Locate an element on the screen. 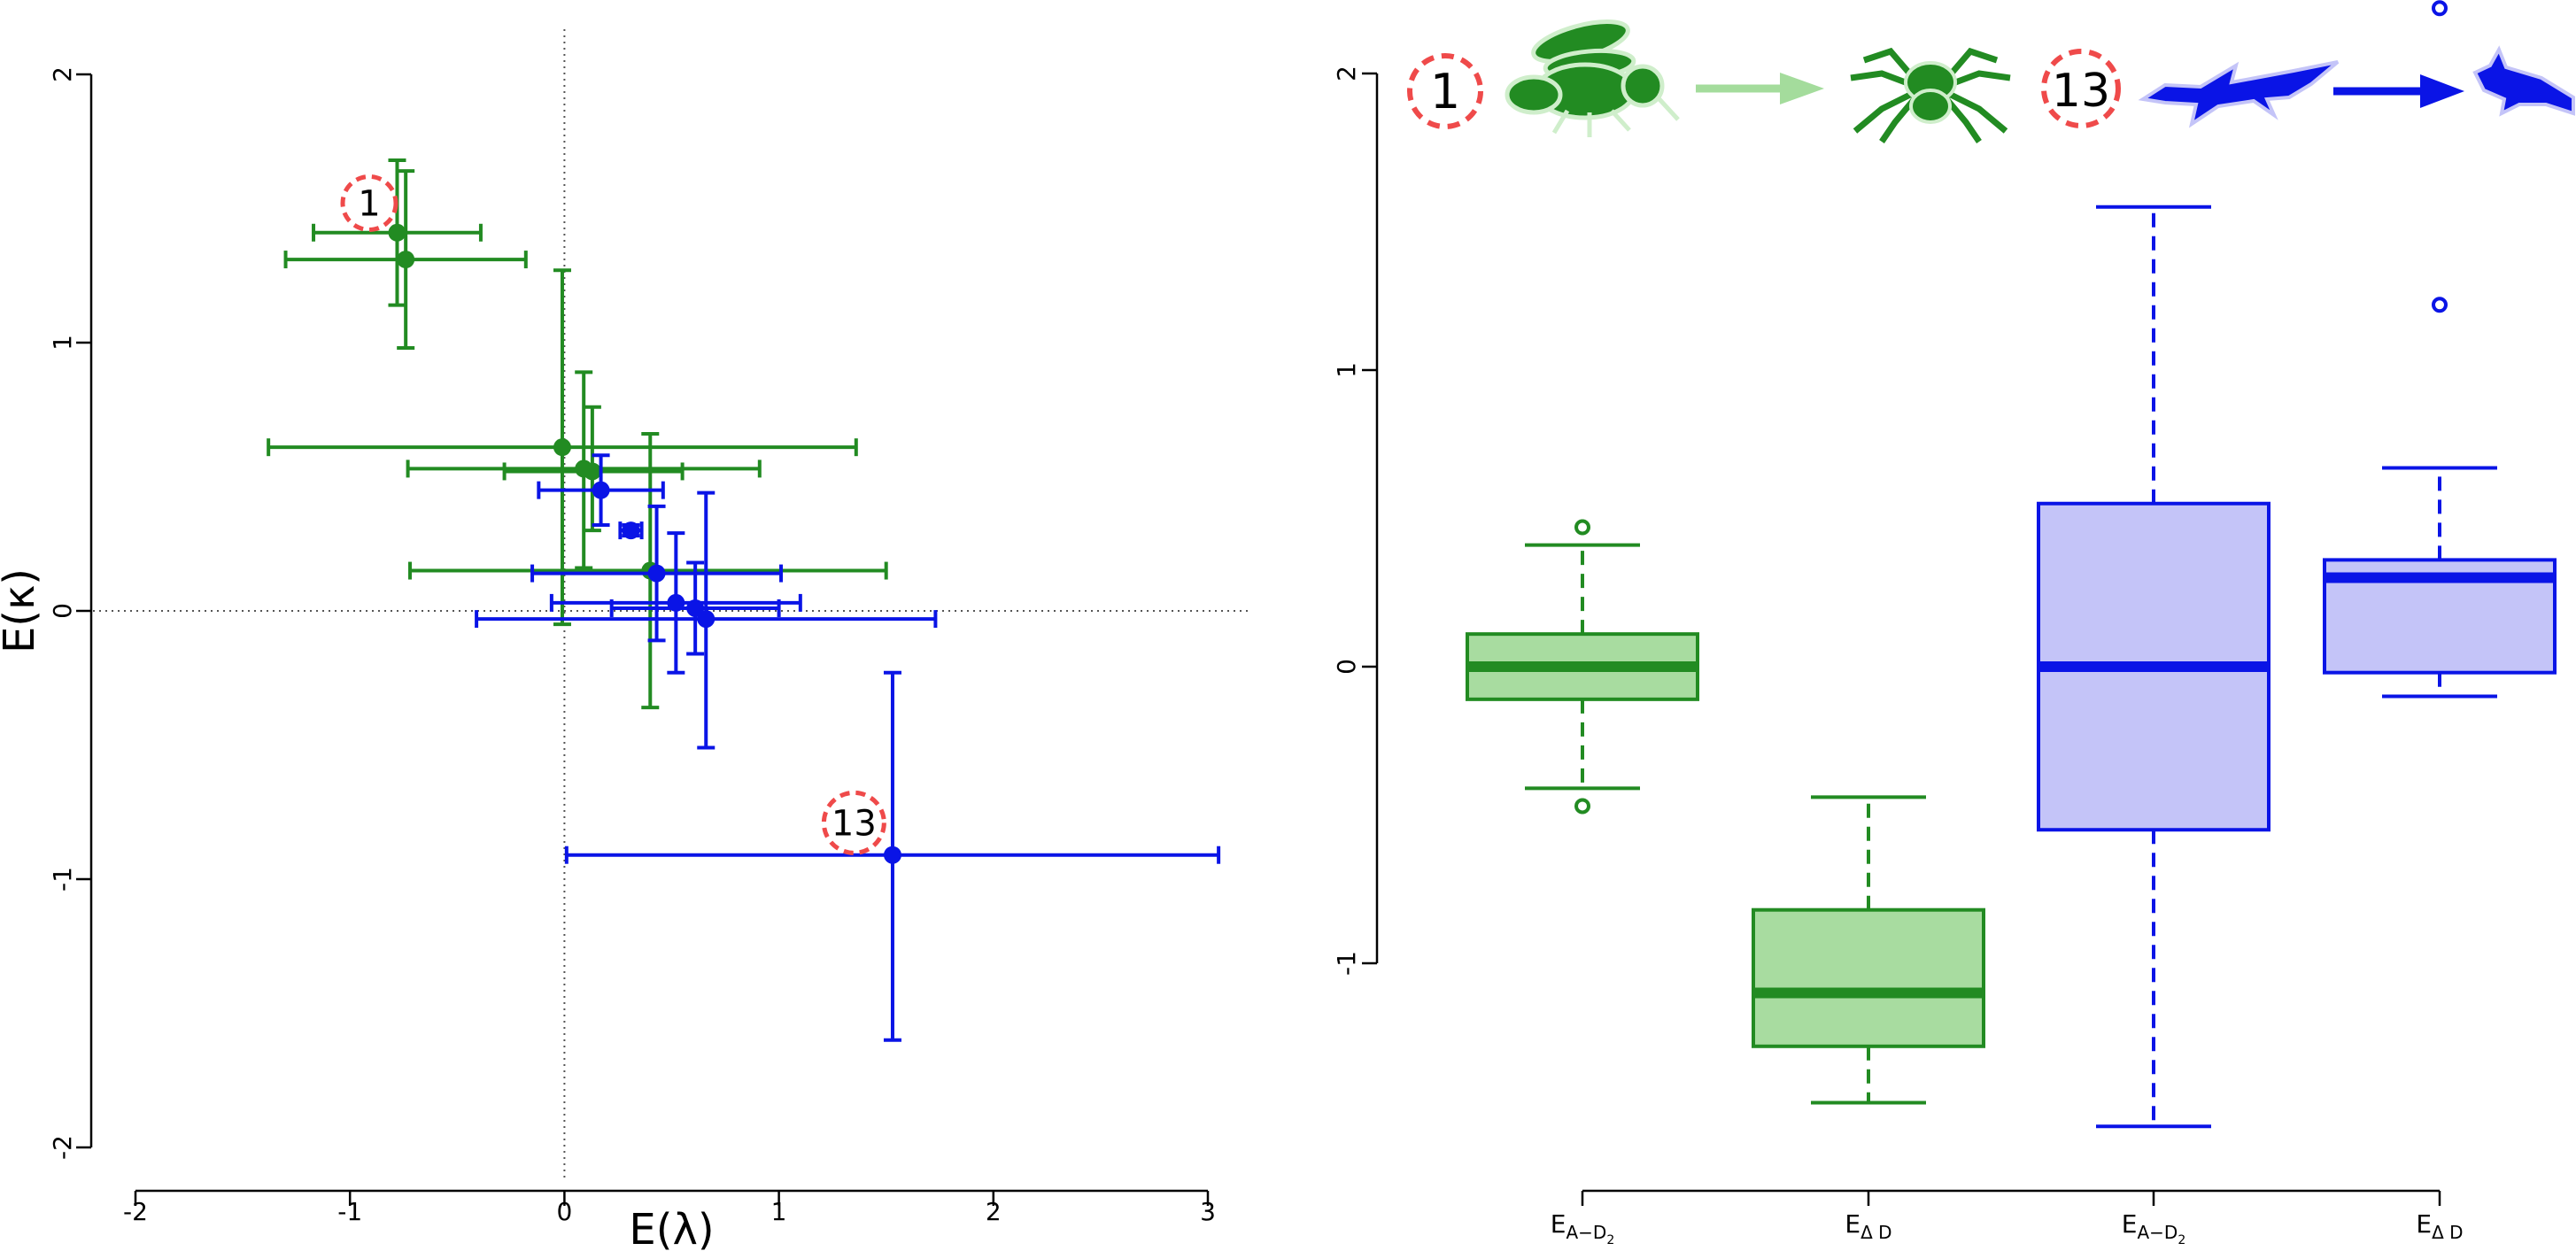 This screenshot has width=2576, height=1251. x-tick-label: 3 is located at coordinates (1208, 1212).